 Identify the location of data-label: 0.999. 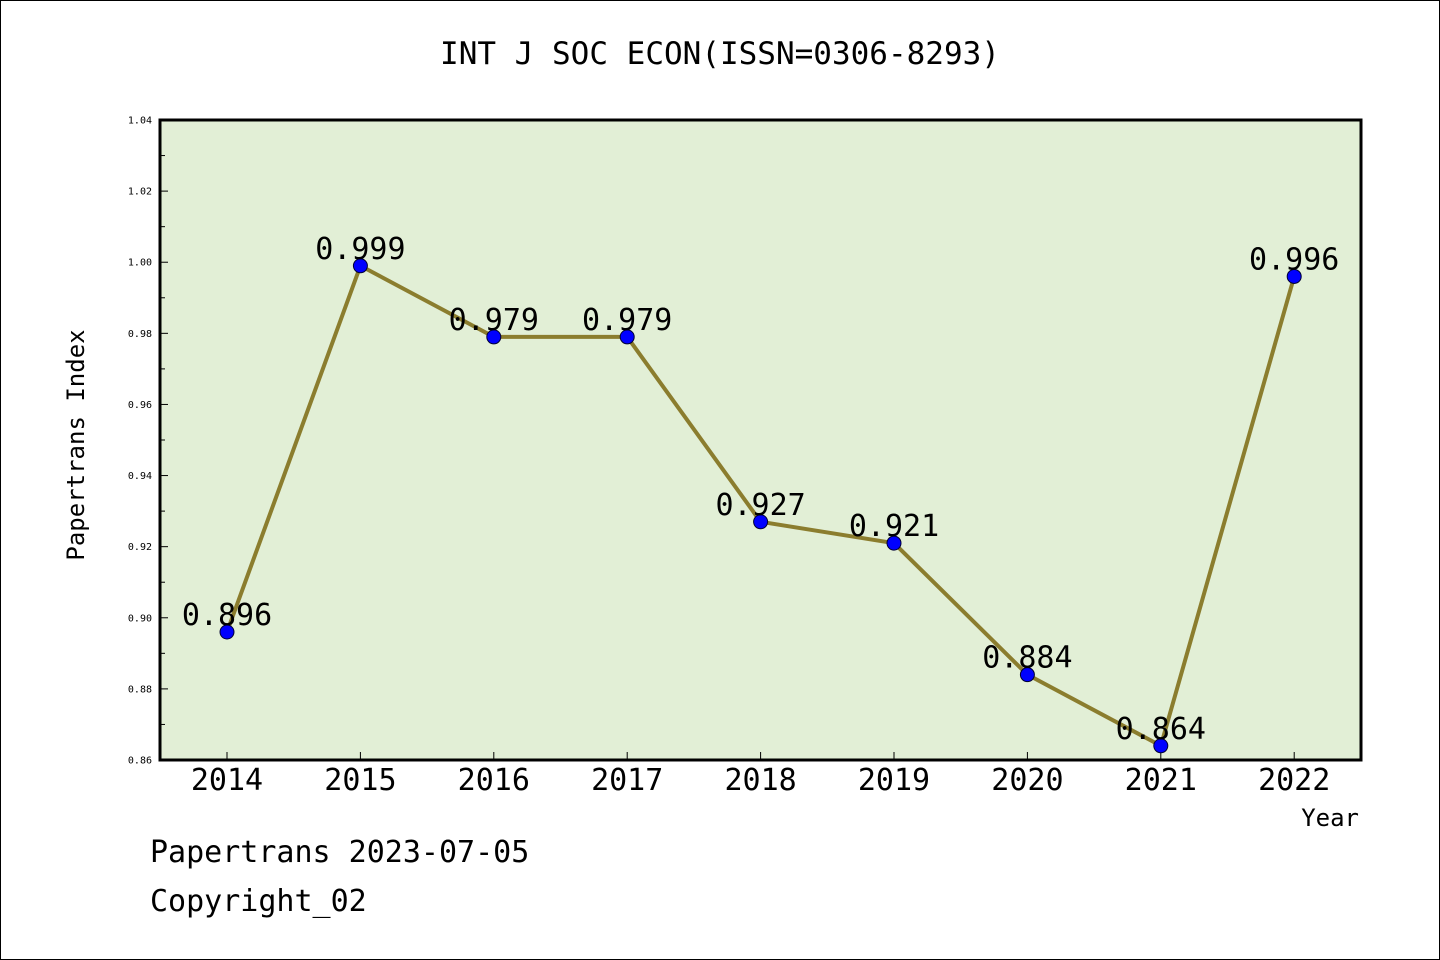
(360, 249).